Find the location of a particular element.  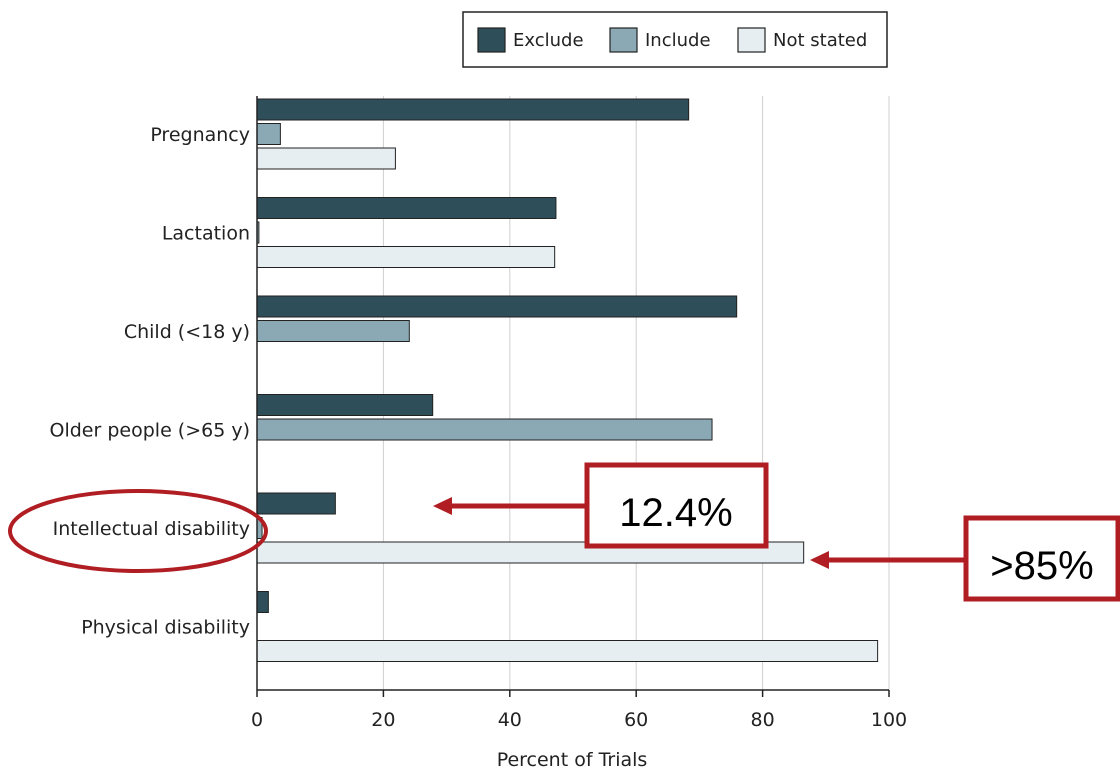

highlight-ellipse is located at coordinates (138, 531).